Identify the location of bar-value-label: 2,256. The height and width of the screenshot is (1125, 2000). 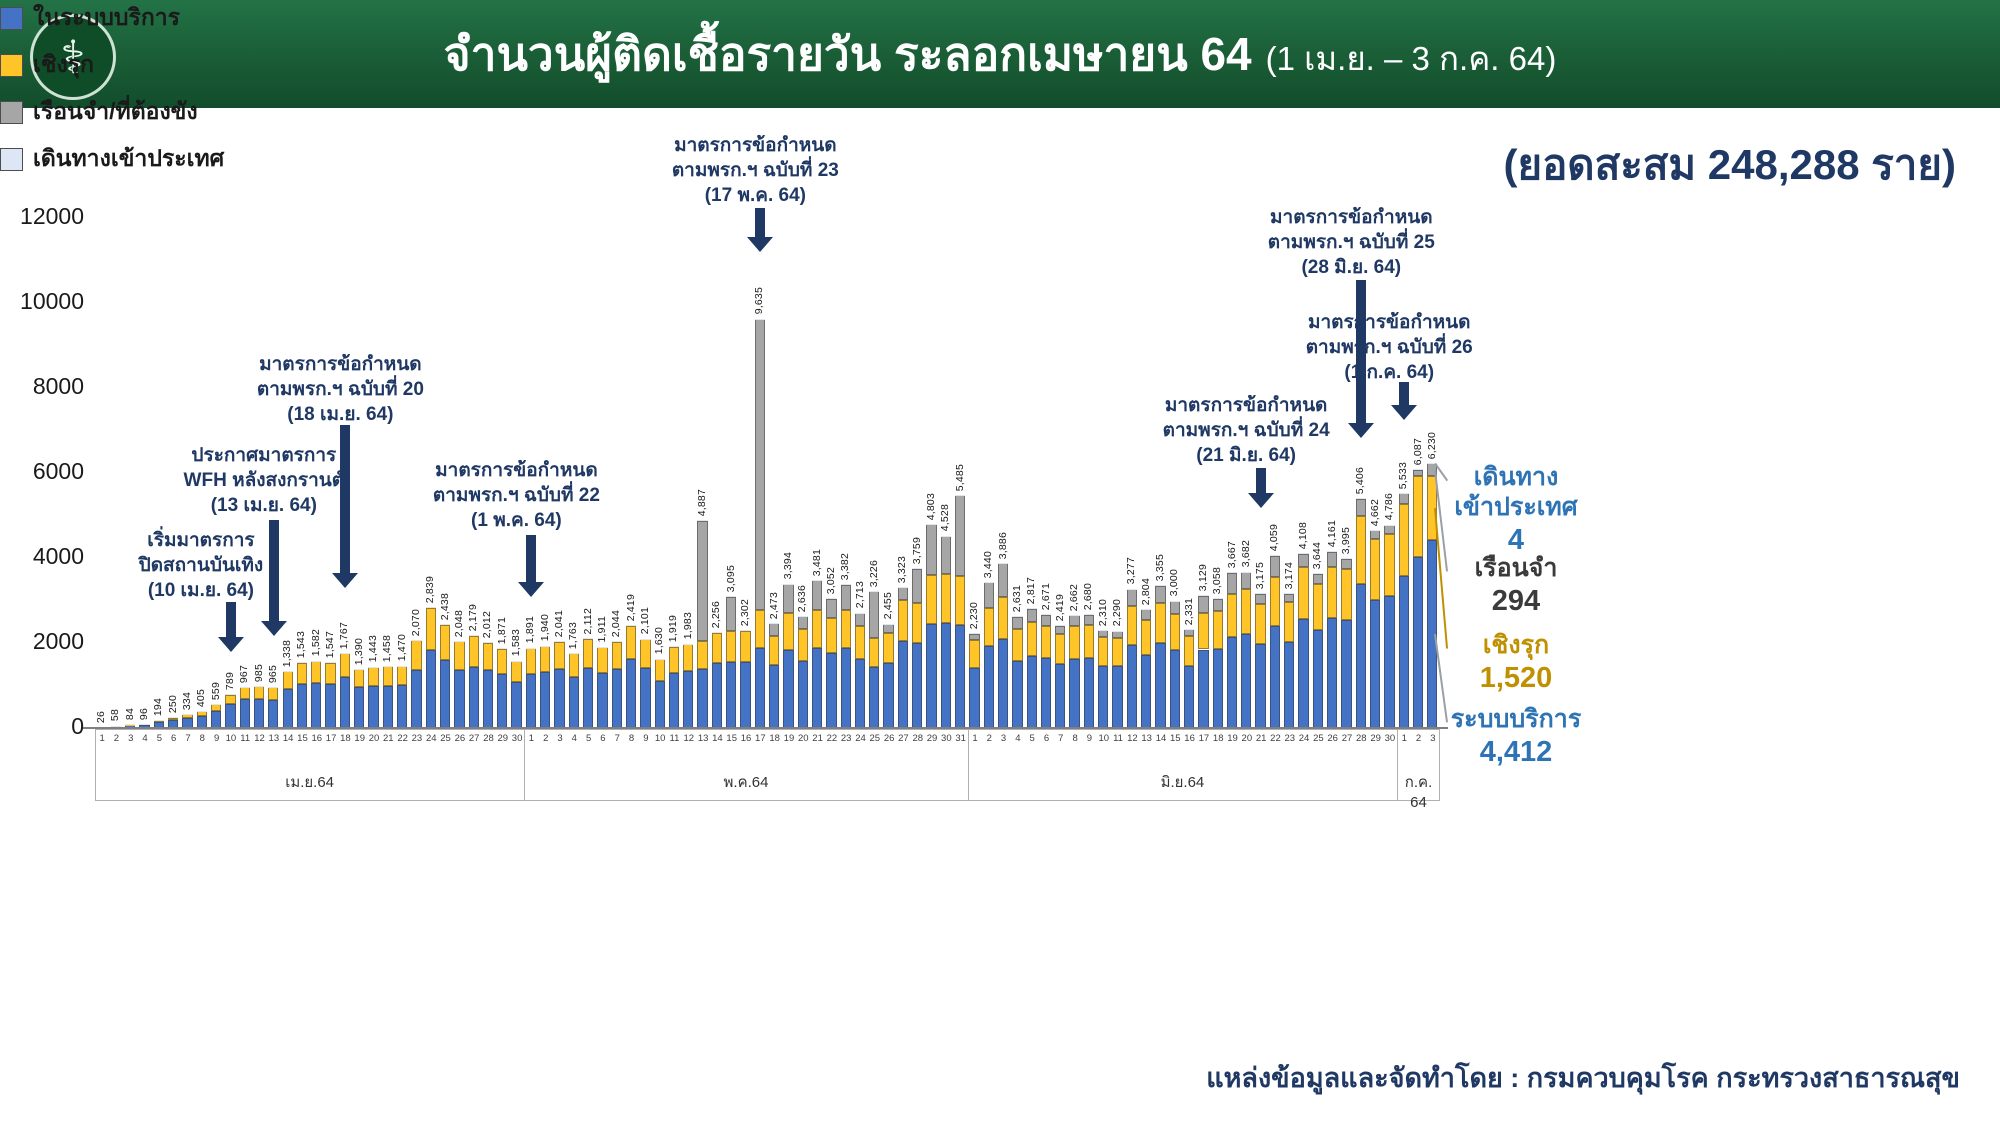
(716, 614).